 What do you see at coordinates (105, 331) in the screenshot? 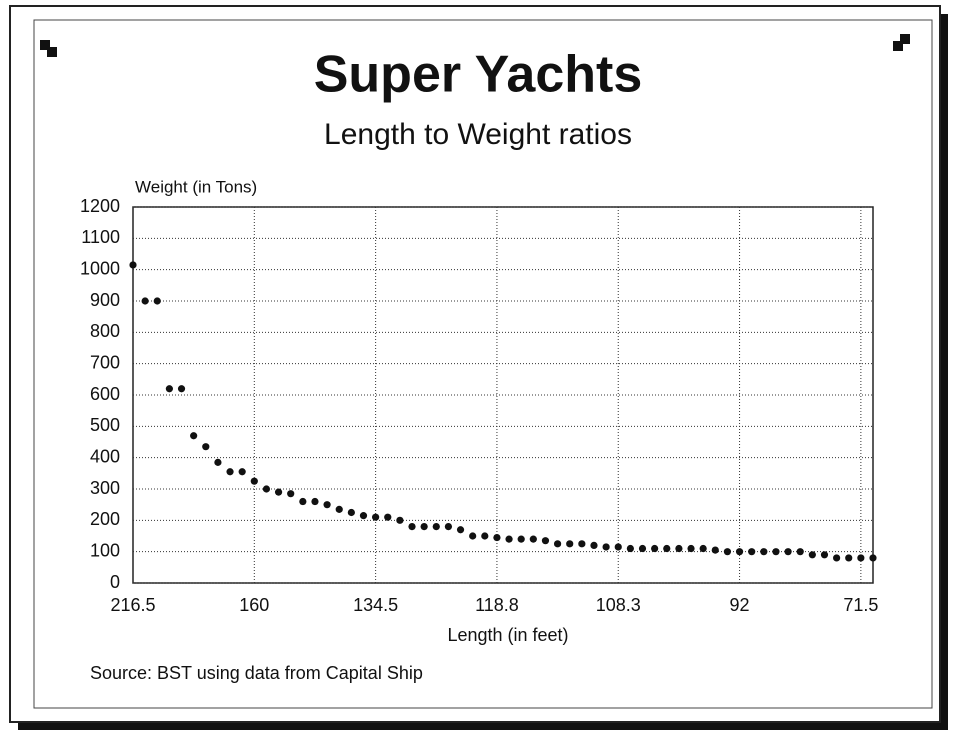
I see `y-tick-label: 800` at bounding box center [105, 331].